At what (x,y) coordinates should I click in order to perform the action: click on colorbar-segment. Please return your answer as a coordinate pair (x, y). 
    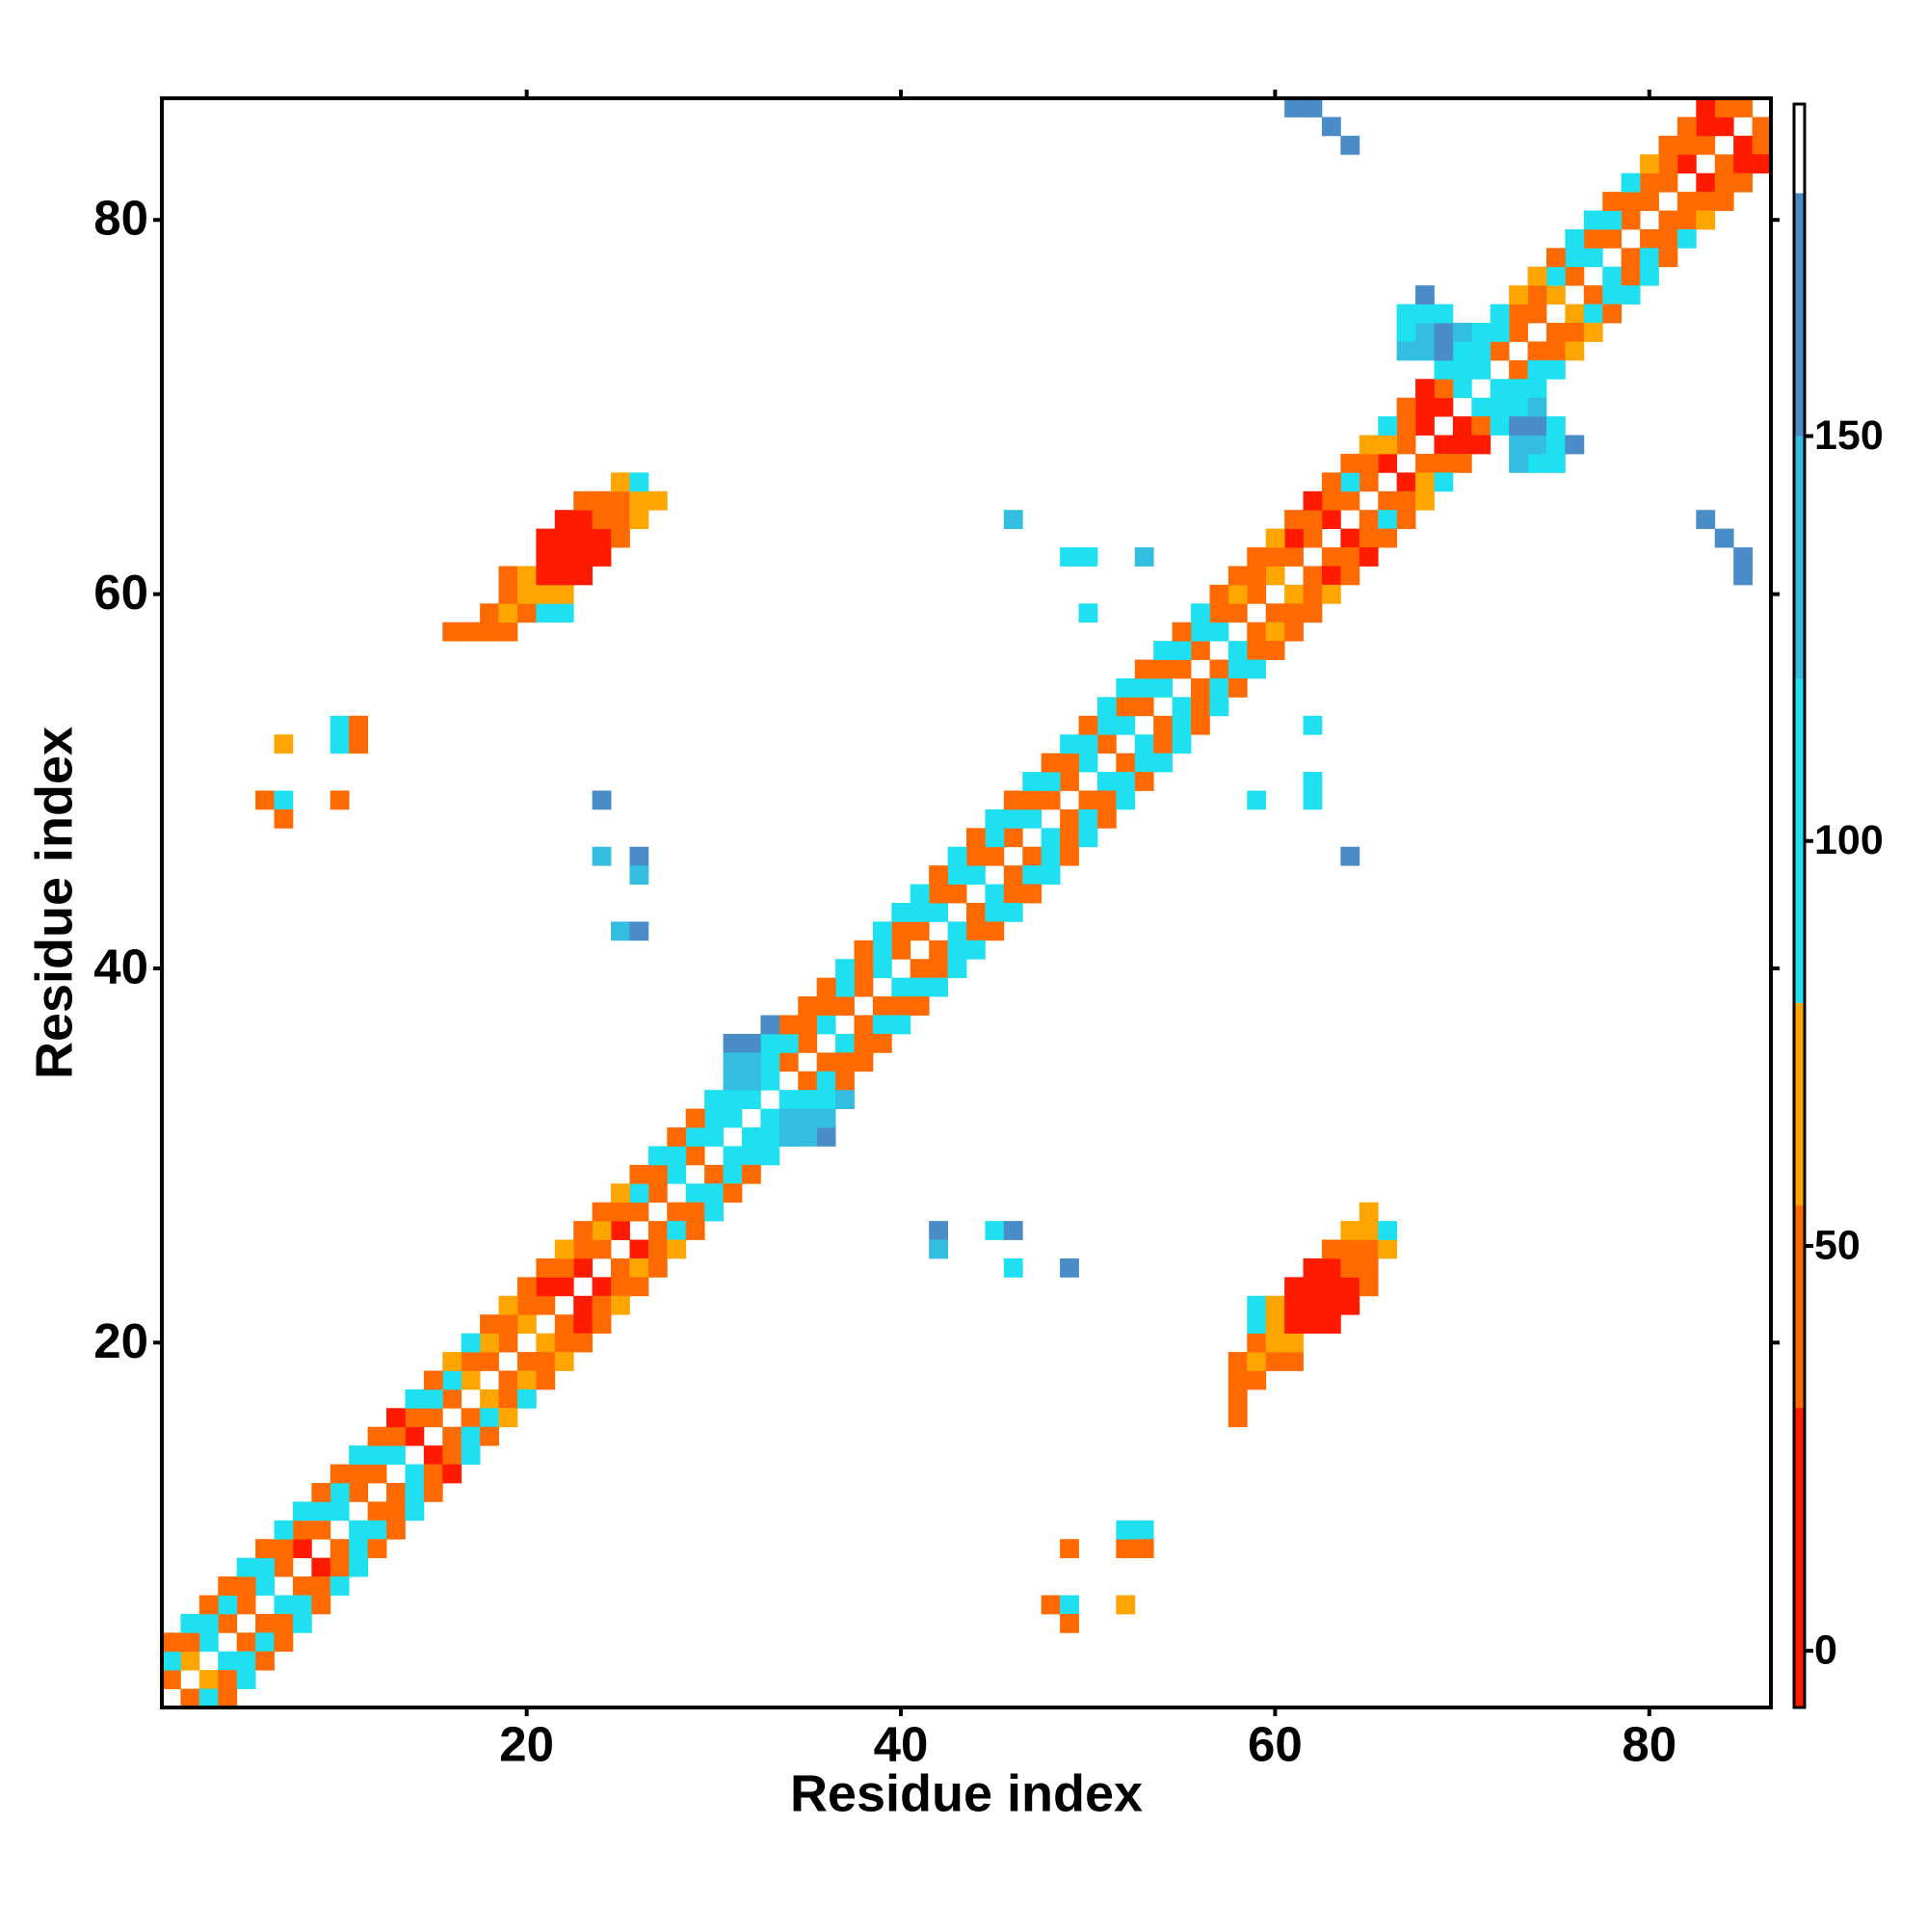
    Looking at the image, I should click on (1800, 557).